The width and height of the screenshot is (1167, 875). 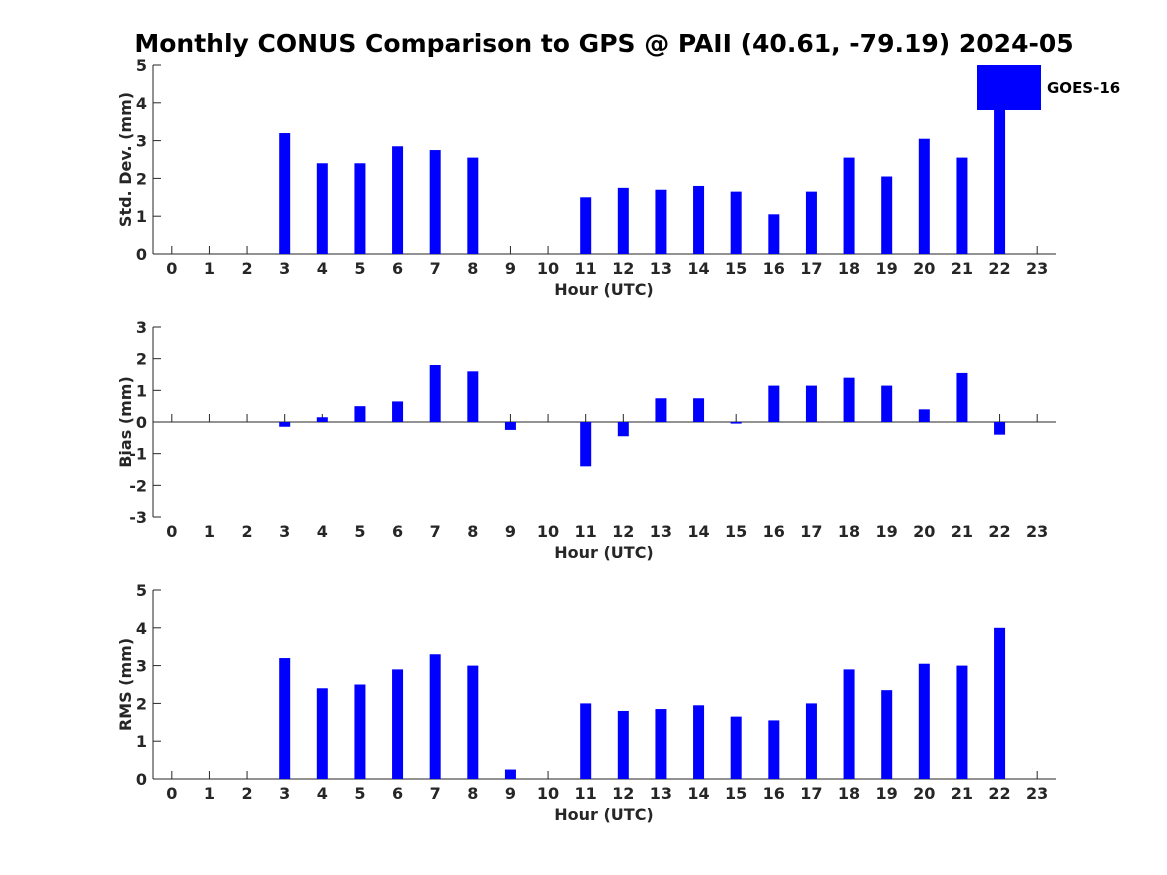 I want to click on legend-swatch, so click(x=1009, y=87).